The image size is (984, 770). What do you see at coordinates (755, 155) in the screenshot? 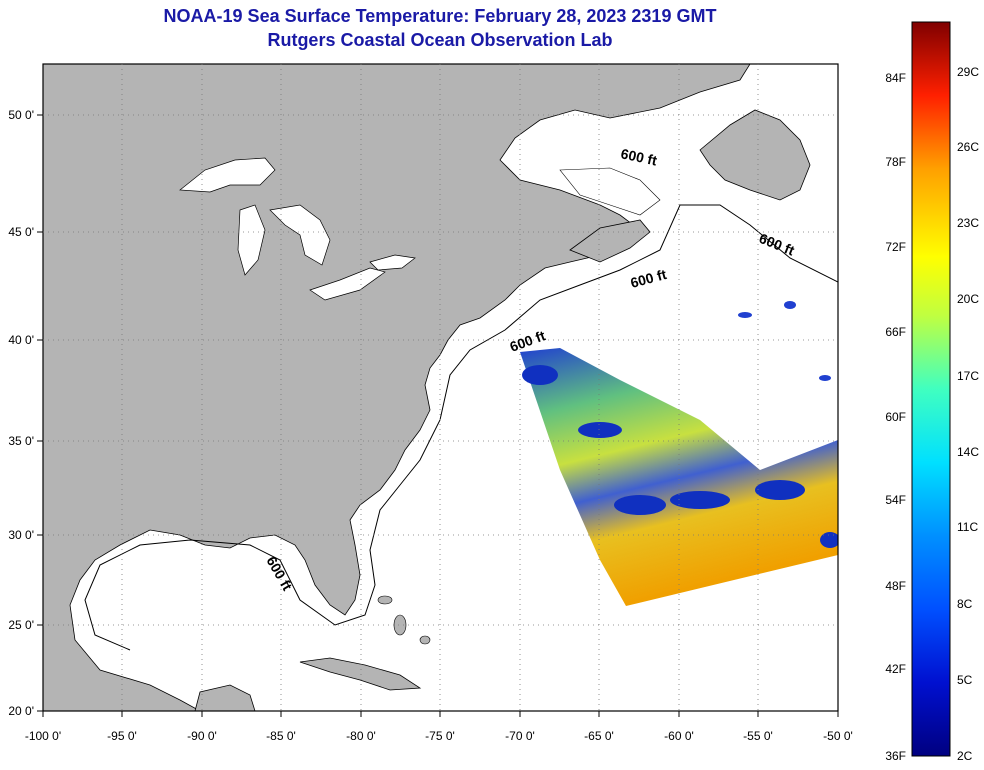
I see `newfoundland` at bounding box center [755, 155].